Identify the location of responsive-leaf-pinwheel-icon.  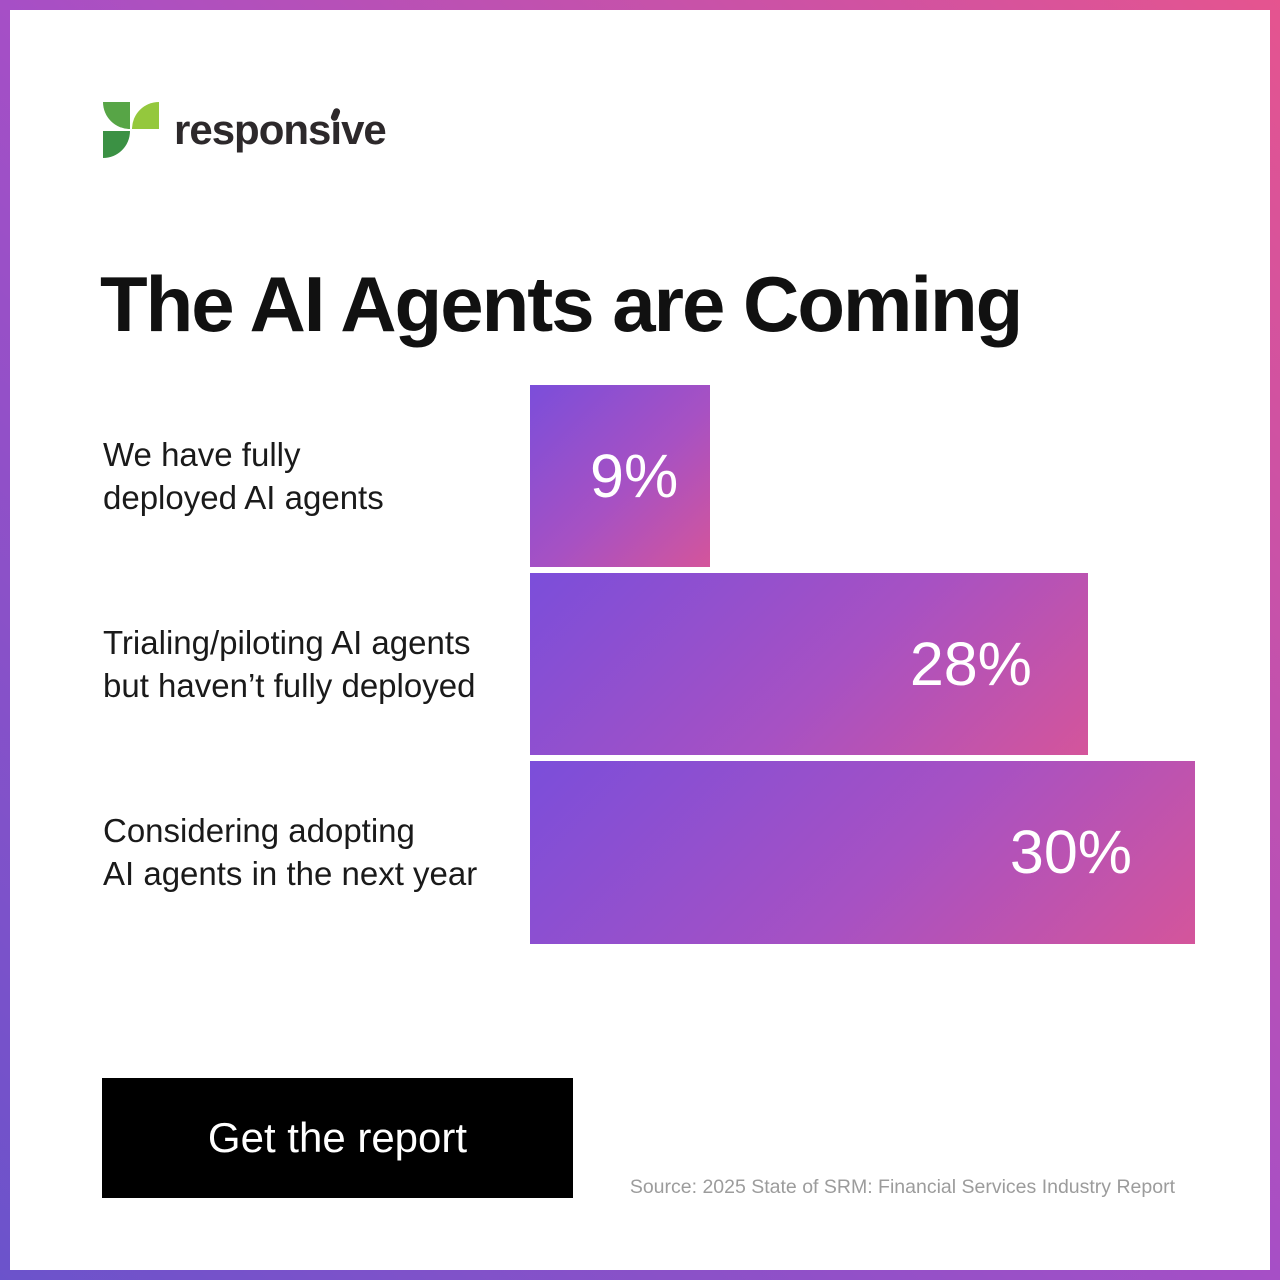
(131, 130).